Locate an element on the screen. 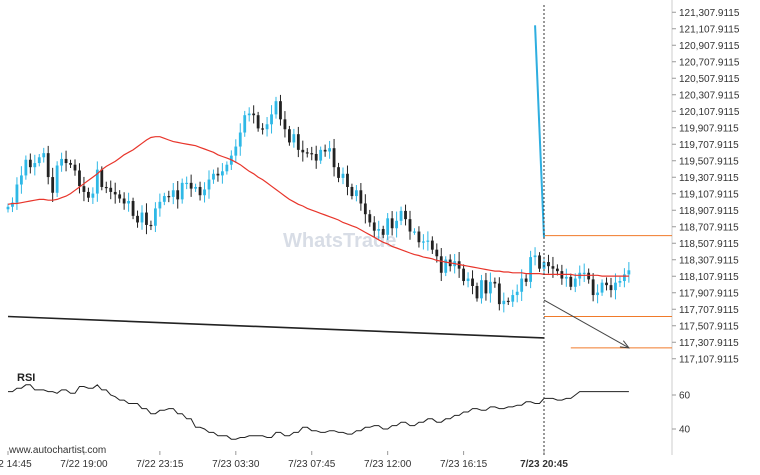 The height and width of the screenshot is (475, 760). rsi-panel: RSI is located at coordinates (318, 406).